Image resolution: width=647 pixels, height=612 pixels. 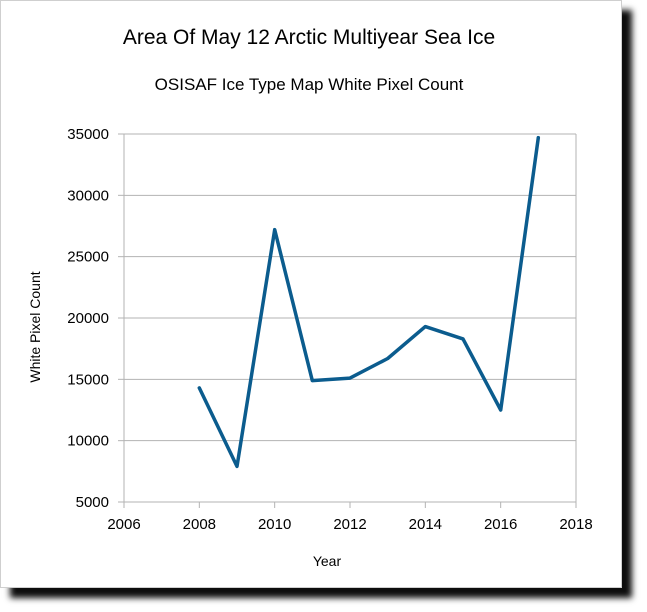 What do you see at coordinates (327, 561) in the screenshot?
I see `x-axis-label: Year` at bounding box center [327, 561].